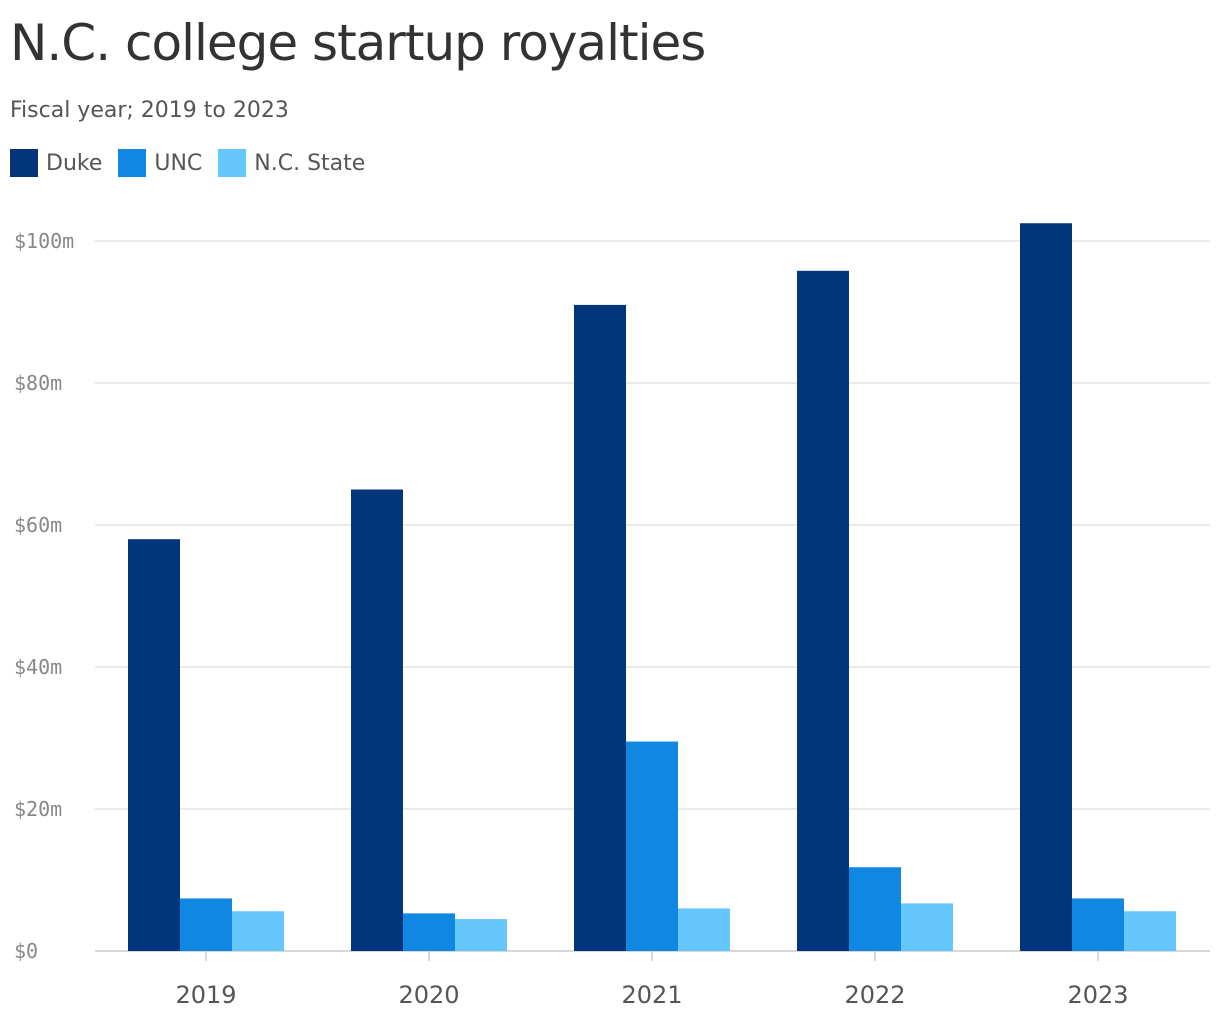 The width and height of the screenshot is (1220, 1020). I want to click on chart-subtitle: Fiscal year; 2019 to 2023, so click(149, 110).